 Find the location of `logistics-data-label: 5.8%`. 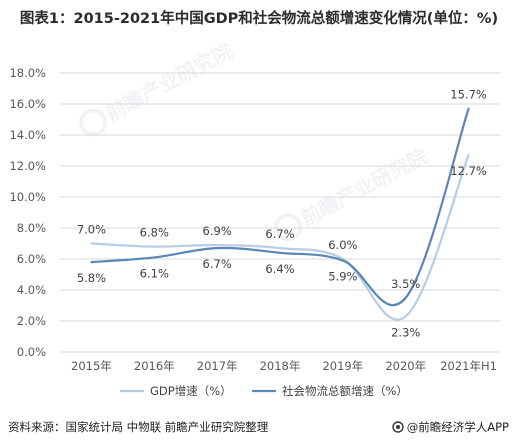

logistics-data-label: 5.8% is located at coordinates (91, 278).